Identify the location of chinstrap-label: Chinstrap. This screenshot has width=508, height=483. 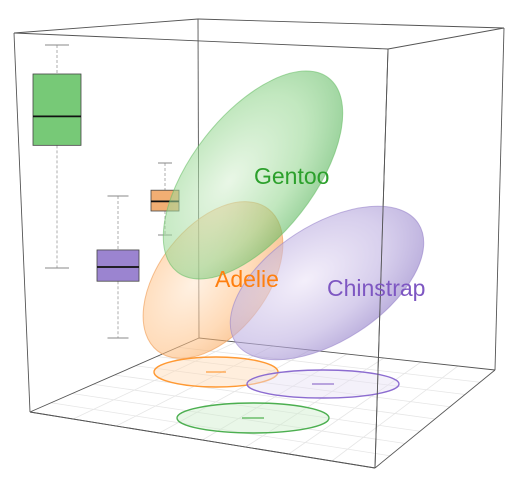
(376, 288).